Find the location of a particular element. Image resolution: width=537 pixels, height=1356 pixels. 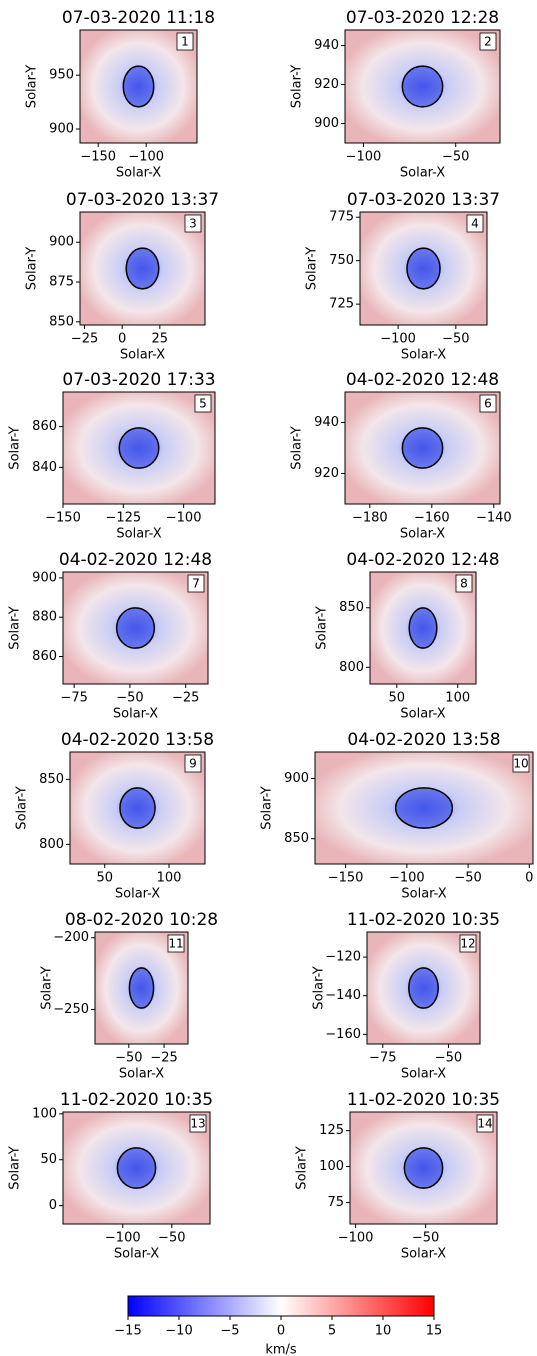

y-tick-label: 125 is located at coordinates (331, 1130).